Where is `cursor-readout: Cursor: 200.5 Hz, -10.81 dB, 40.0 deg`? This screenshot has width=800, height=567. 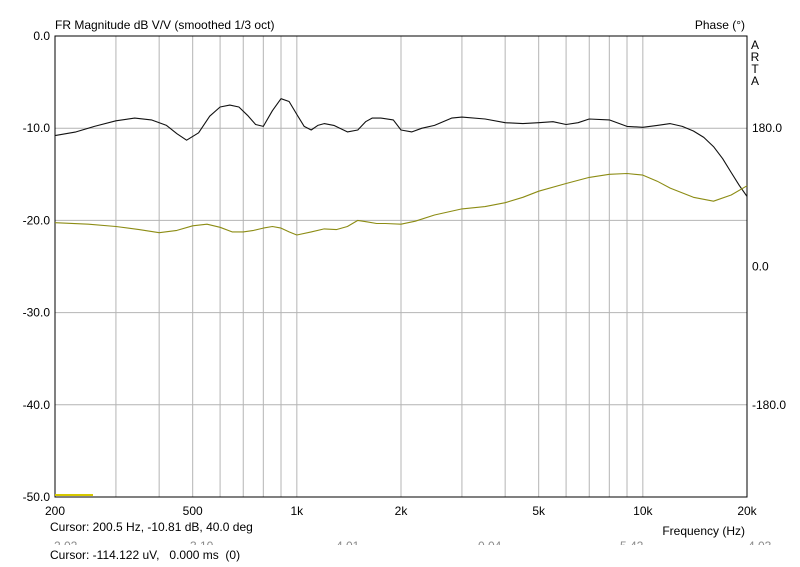
cursor-readout: Cursor: 200.5 Hz, -10.81 dB, 40.0 deg is located at coordinates (151, 527).